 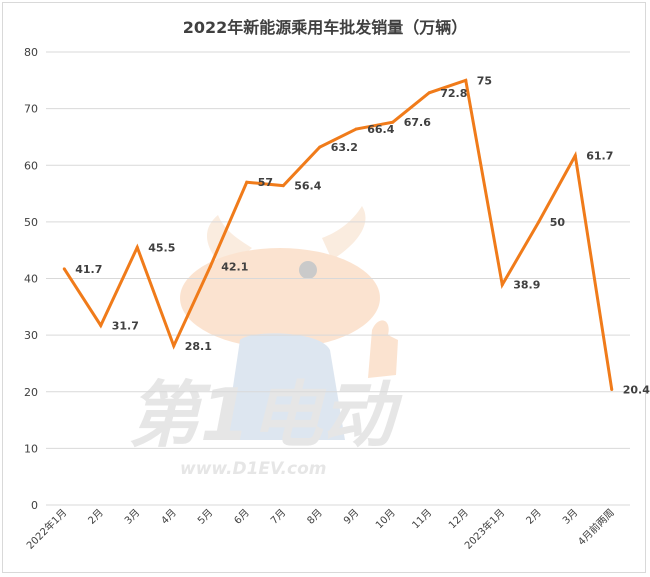 What do you see at coordinates (234, 267) in the screenshot?
I see `data-label: 42.1` at bounding box center [234, 267].